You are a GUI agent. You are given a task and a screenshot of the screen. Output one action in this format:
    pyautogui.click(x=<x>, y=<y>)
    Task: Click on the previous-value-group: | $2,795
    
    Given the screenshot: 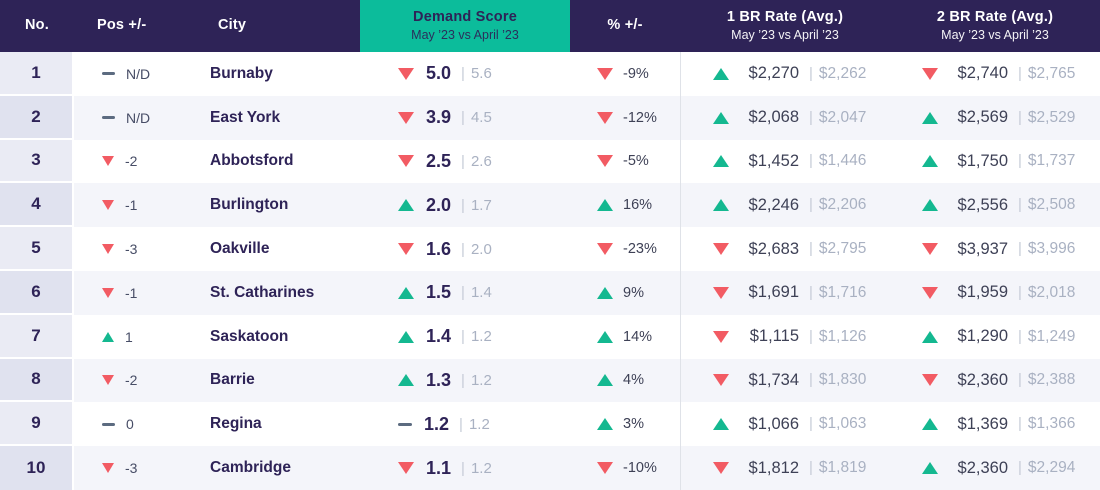 What is the action you would take?
    pyautogui.click(x=837, y=249)
    